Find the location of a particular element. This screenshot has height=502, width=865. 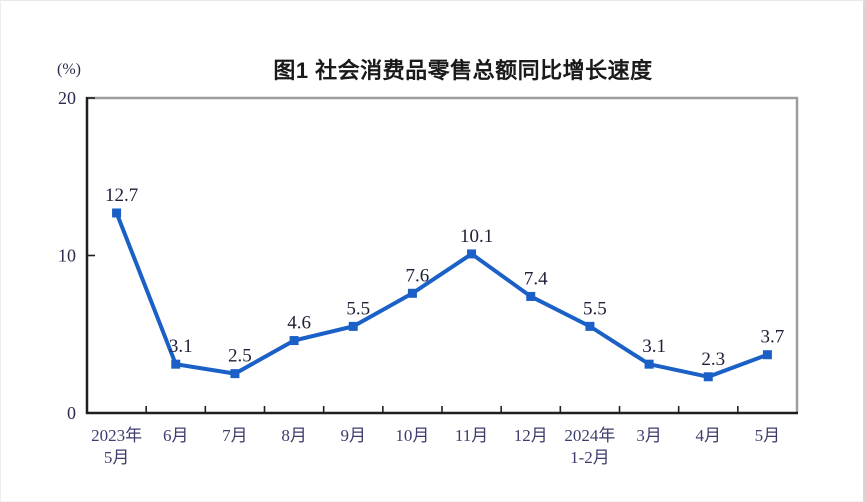

data-point-label: 12.7 is located at coordinates (121, 195).